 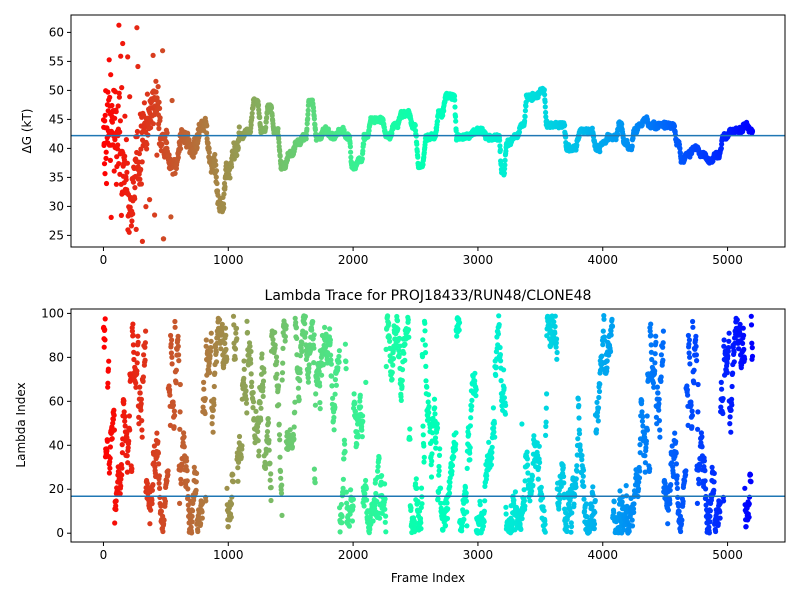 I want to click on dg-x-axis-ticks: 0 1000 2000 3000 4000 5000, so click(x=421, y=257).